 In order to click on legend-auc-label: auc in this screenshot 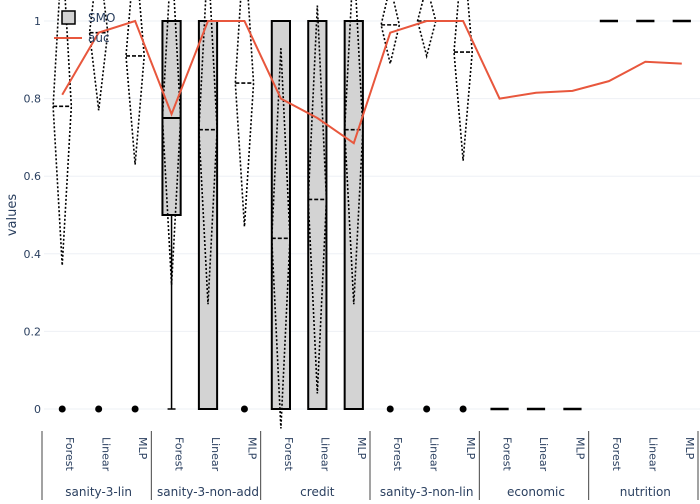, I will do `click(99, 38)`.